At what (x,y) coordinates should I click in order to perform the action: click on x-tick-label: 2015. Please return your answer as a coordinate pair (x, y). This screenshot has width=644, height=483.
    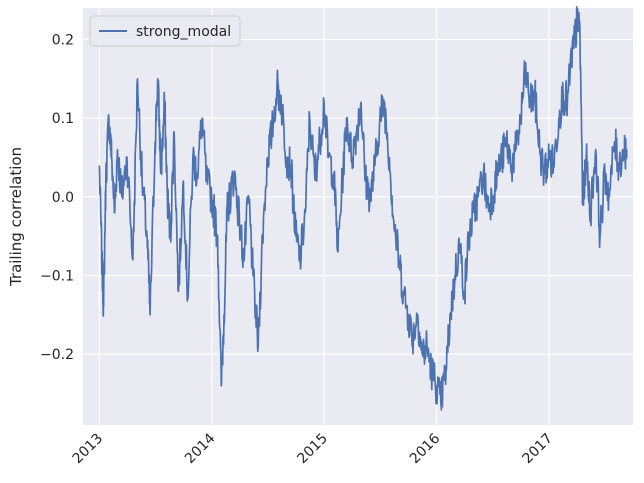
    Looking at the image, I should click on (312, 449).